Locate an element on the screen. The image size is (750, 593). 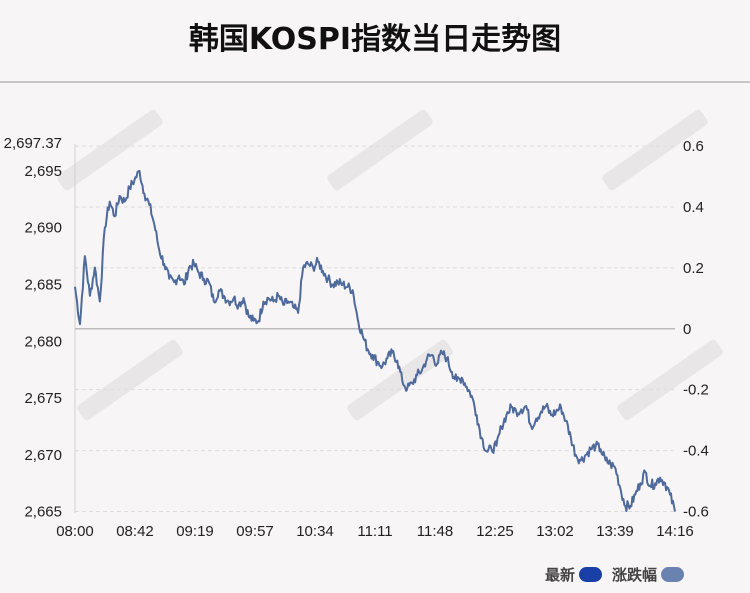
legend-item-latest: 最新 is located at coordinates (573, 574).